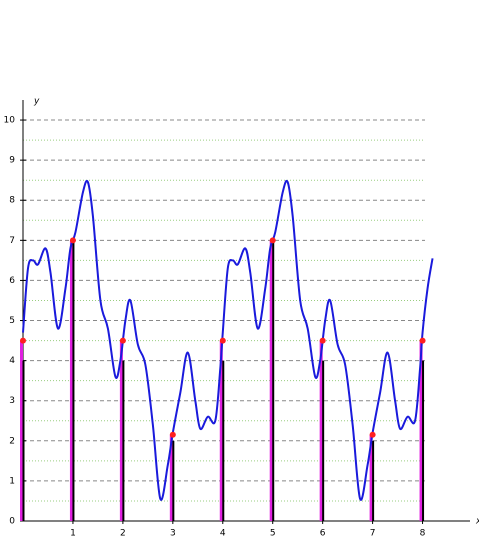 Image resolution: width=479 pixels, height=543 pixels. I want to click on y-tick-label: 3, so click(12, 401).